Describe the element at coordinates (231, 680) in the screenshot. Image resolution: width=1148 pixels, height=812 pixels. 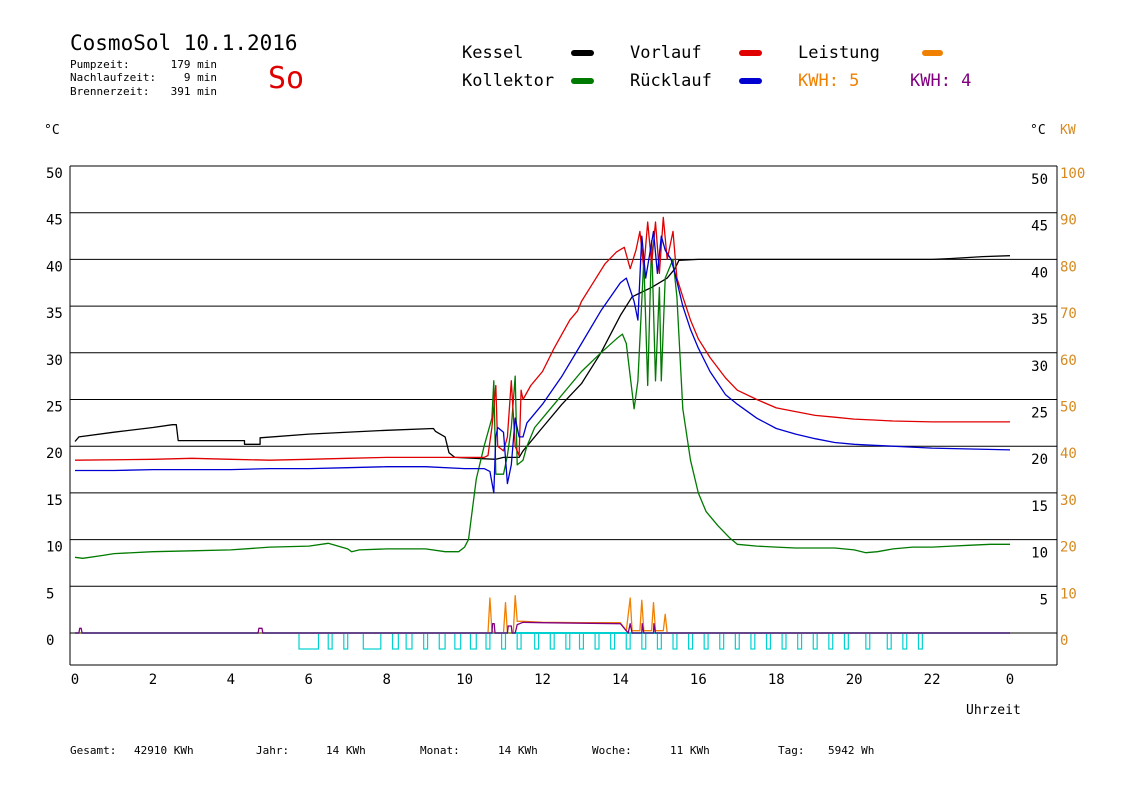
I see `x-tick-2: 4` at that location.